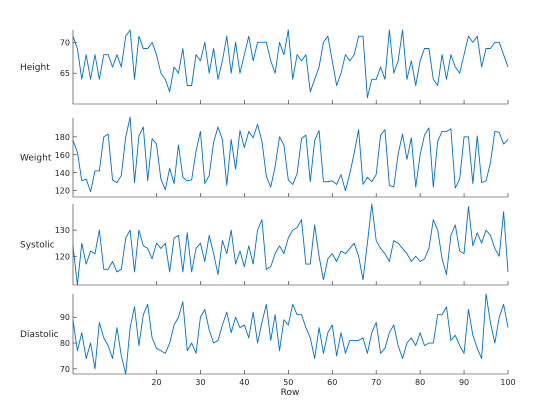  I want to click on diastolic-y-label: Diastolic, so click(39, 335).